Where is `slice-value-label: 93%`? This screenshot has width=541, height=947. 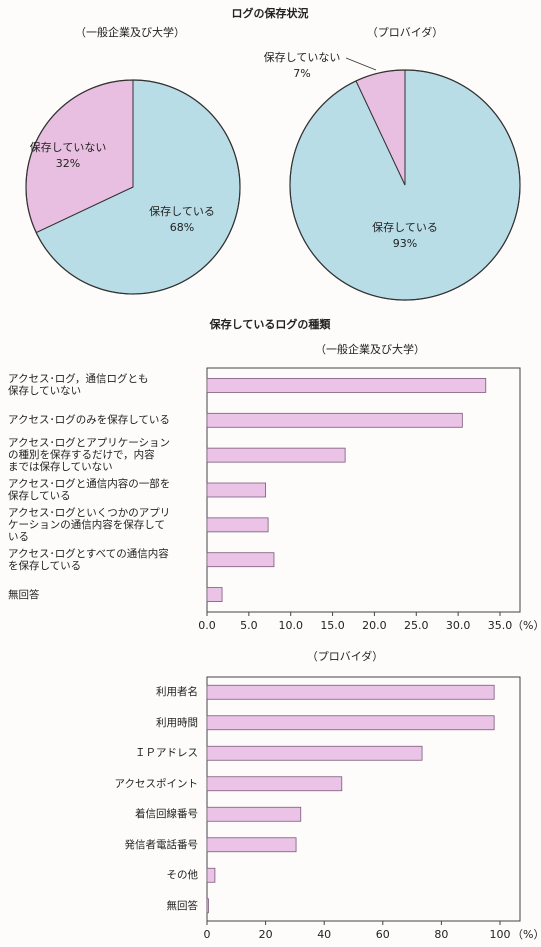 slice-value-label: 93% is located at coordinates (405, 243).